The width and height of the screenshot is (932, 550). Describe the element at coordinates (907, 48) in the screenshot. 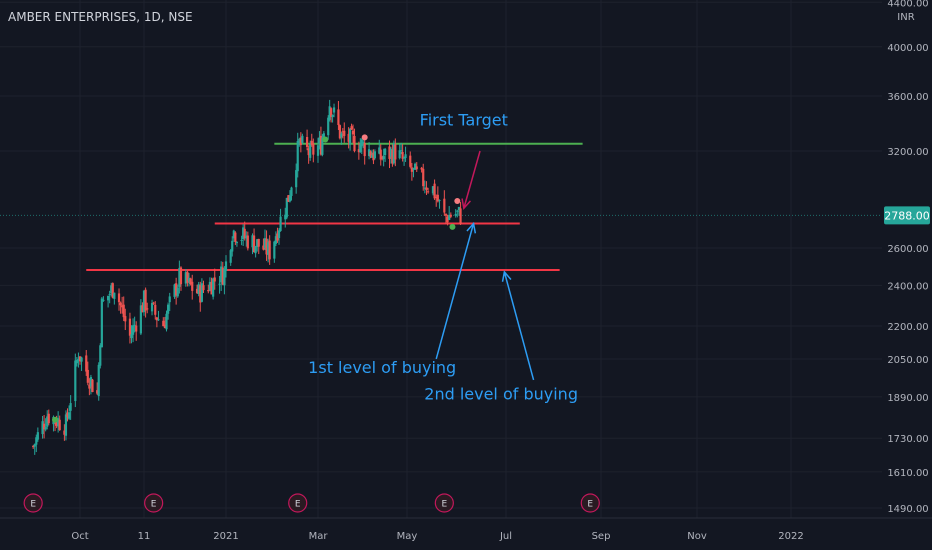

I see `price-tick-label: 4000.00` at that location.